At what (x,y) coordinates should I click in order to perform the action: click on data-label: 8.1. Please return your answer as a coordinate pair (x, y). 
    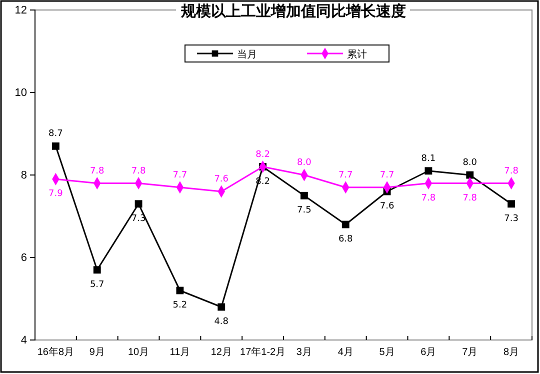
    Looking at the image, I should click on (428, 159).